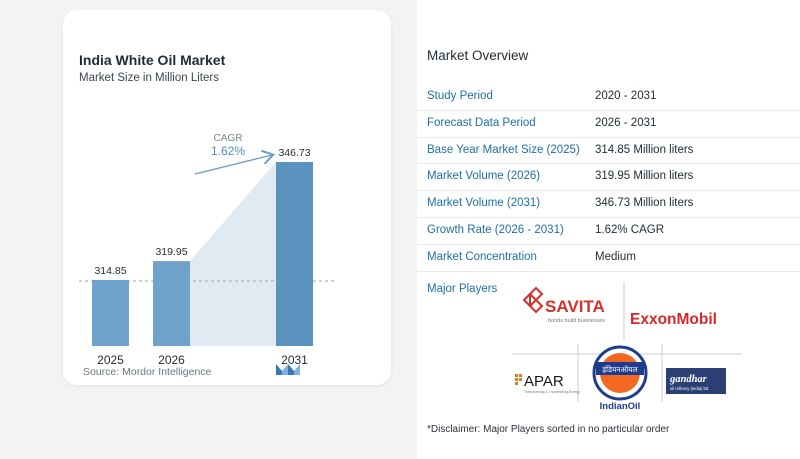  Describe the element at coordinates (110, 360) in the screenshot. I see `x-tick-label: 2025` at that location.